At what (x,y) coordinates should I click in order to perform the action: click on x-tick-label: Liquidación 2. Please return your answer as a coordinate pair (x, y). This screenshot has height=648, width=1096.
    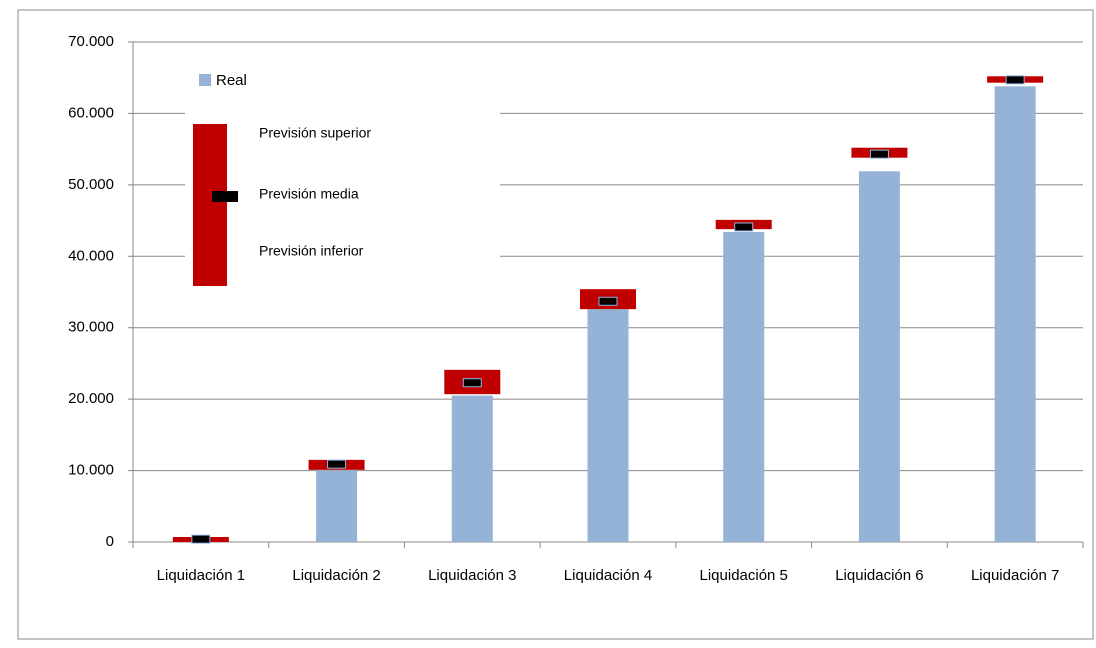
    Looking at the image, I should click on (336, 575).